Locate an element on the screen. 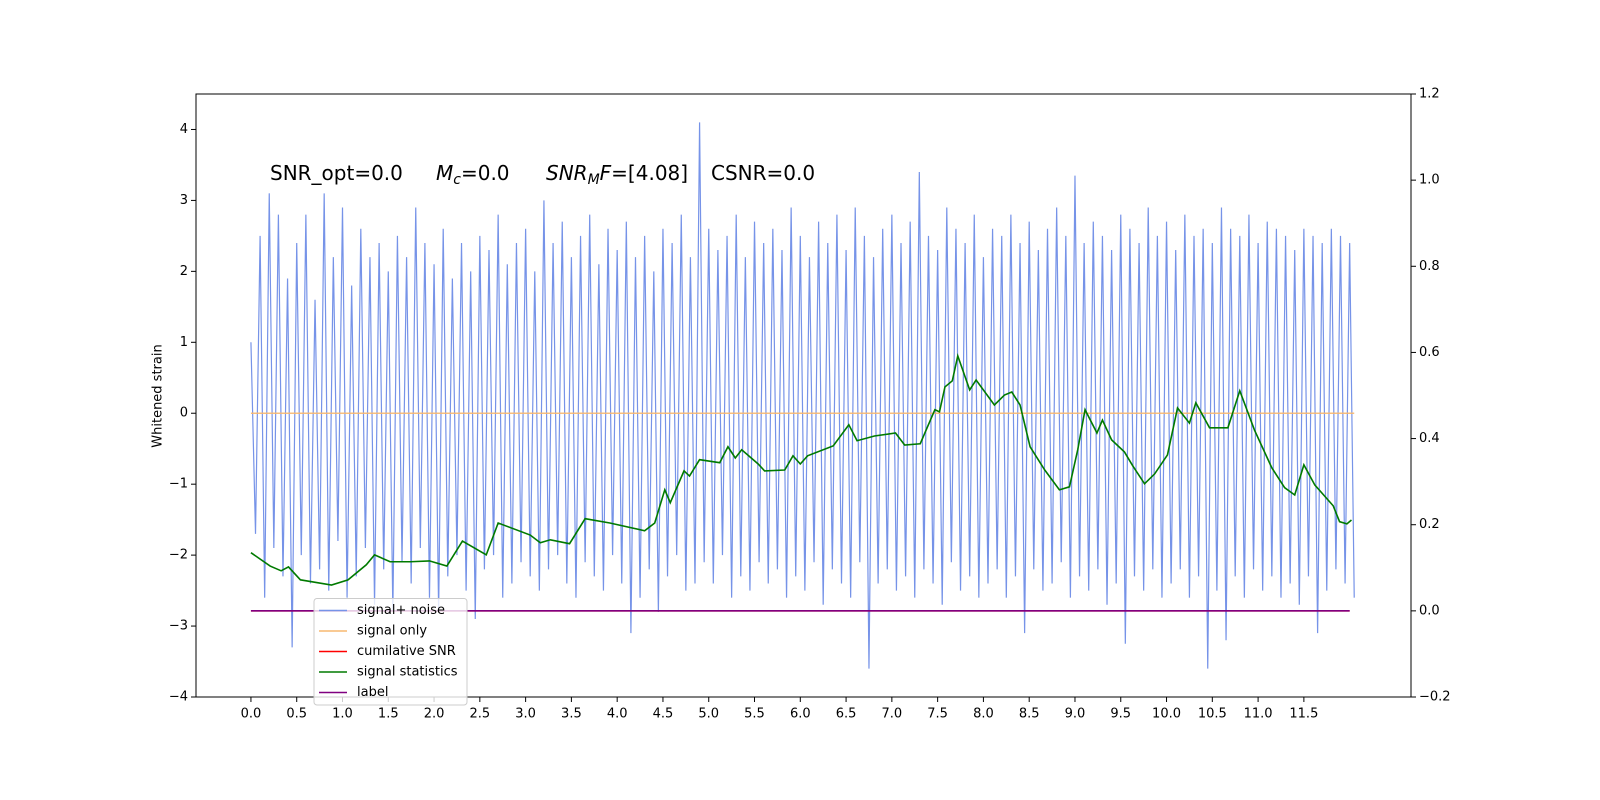 The height and width of the screenshot is (800, 1600). y-tick-label: 0 is located at coordinates (184, 413).